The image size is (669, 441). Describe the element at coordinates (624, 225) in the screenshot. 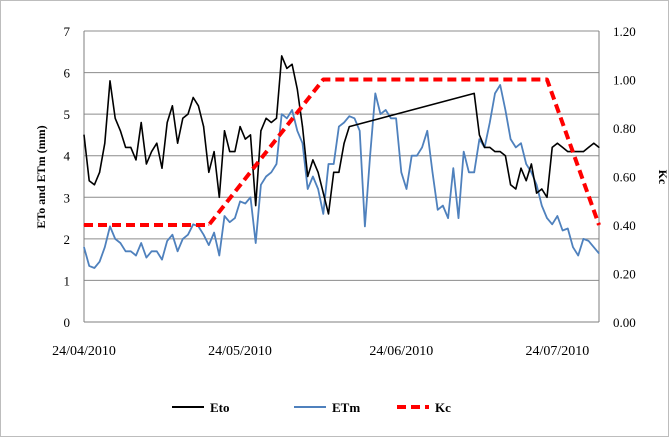

I see `y2-tick-label: 0.40` at that location.